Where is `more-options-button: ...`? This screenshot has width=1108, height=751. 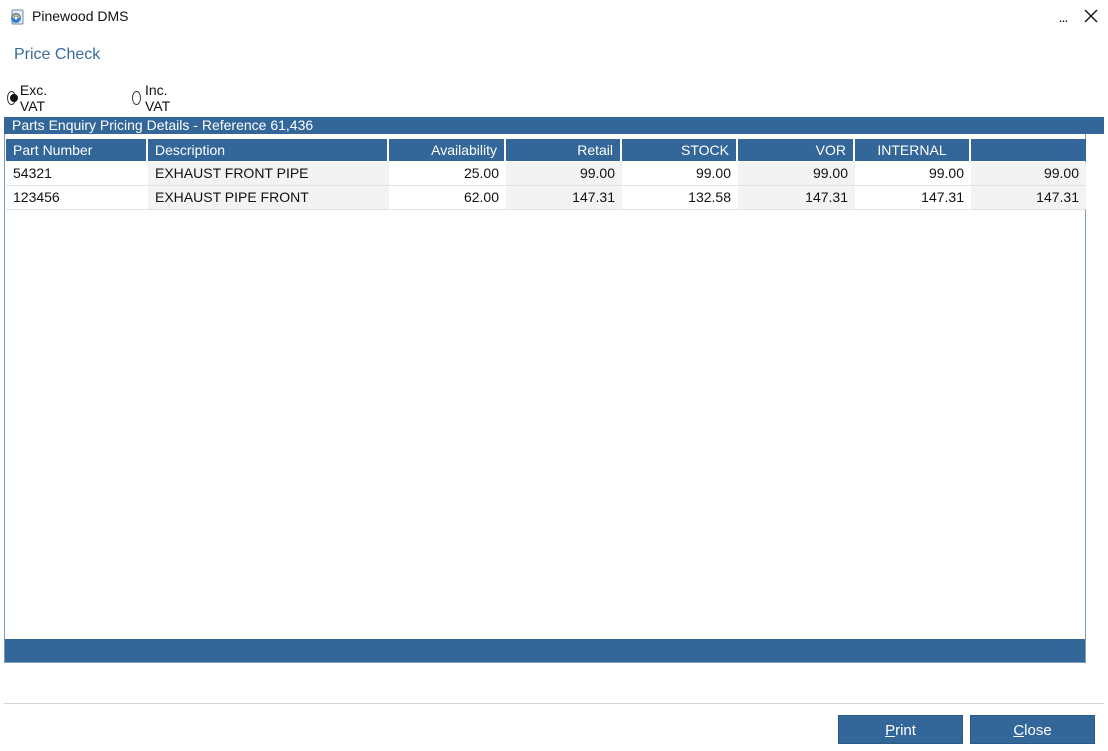
more-options-button: ... is located at coordinates (1063, 17).